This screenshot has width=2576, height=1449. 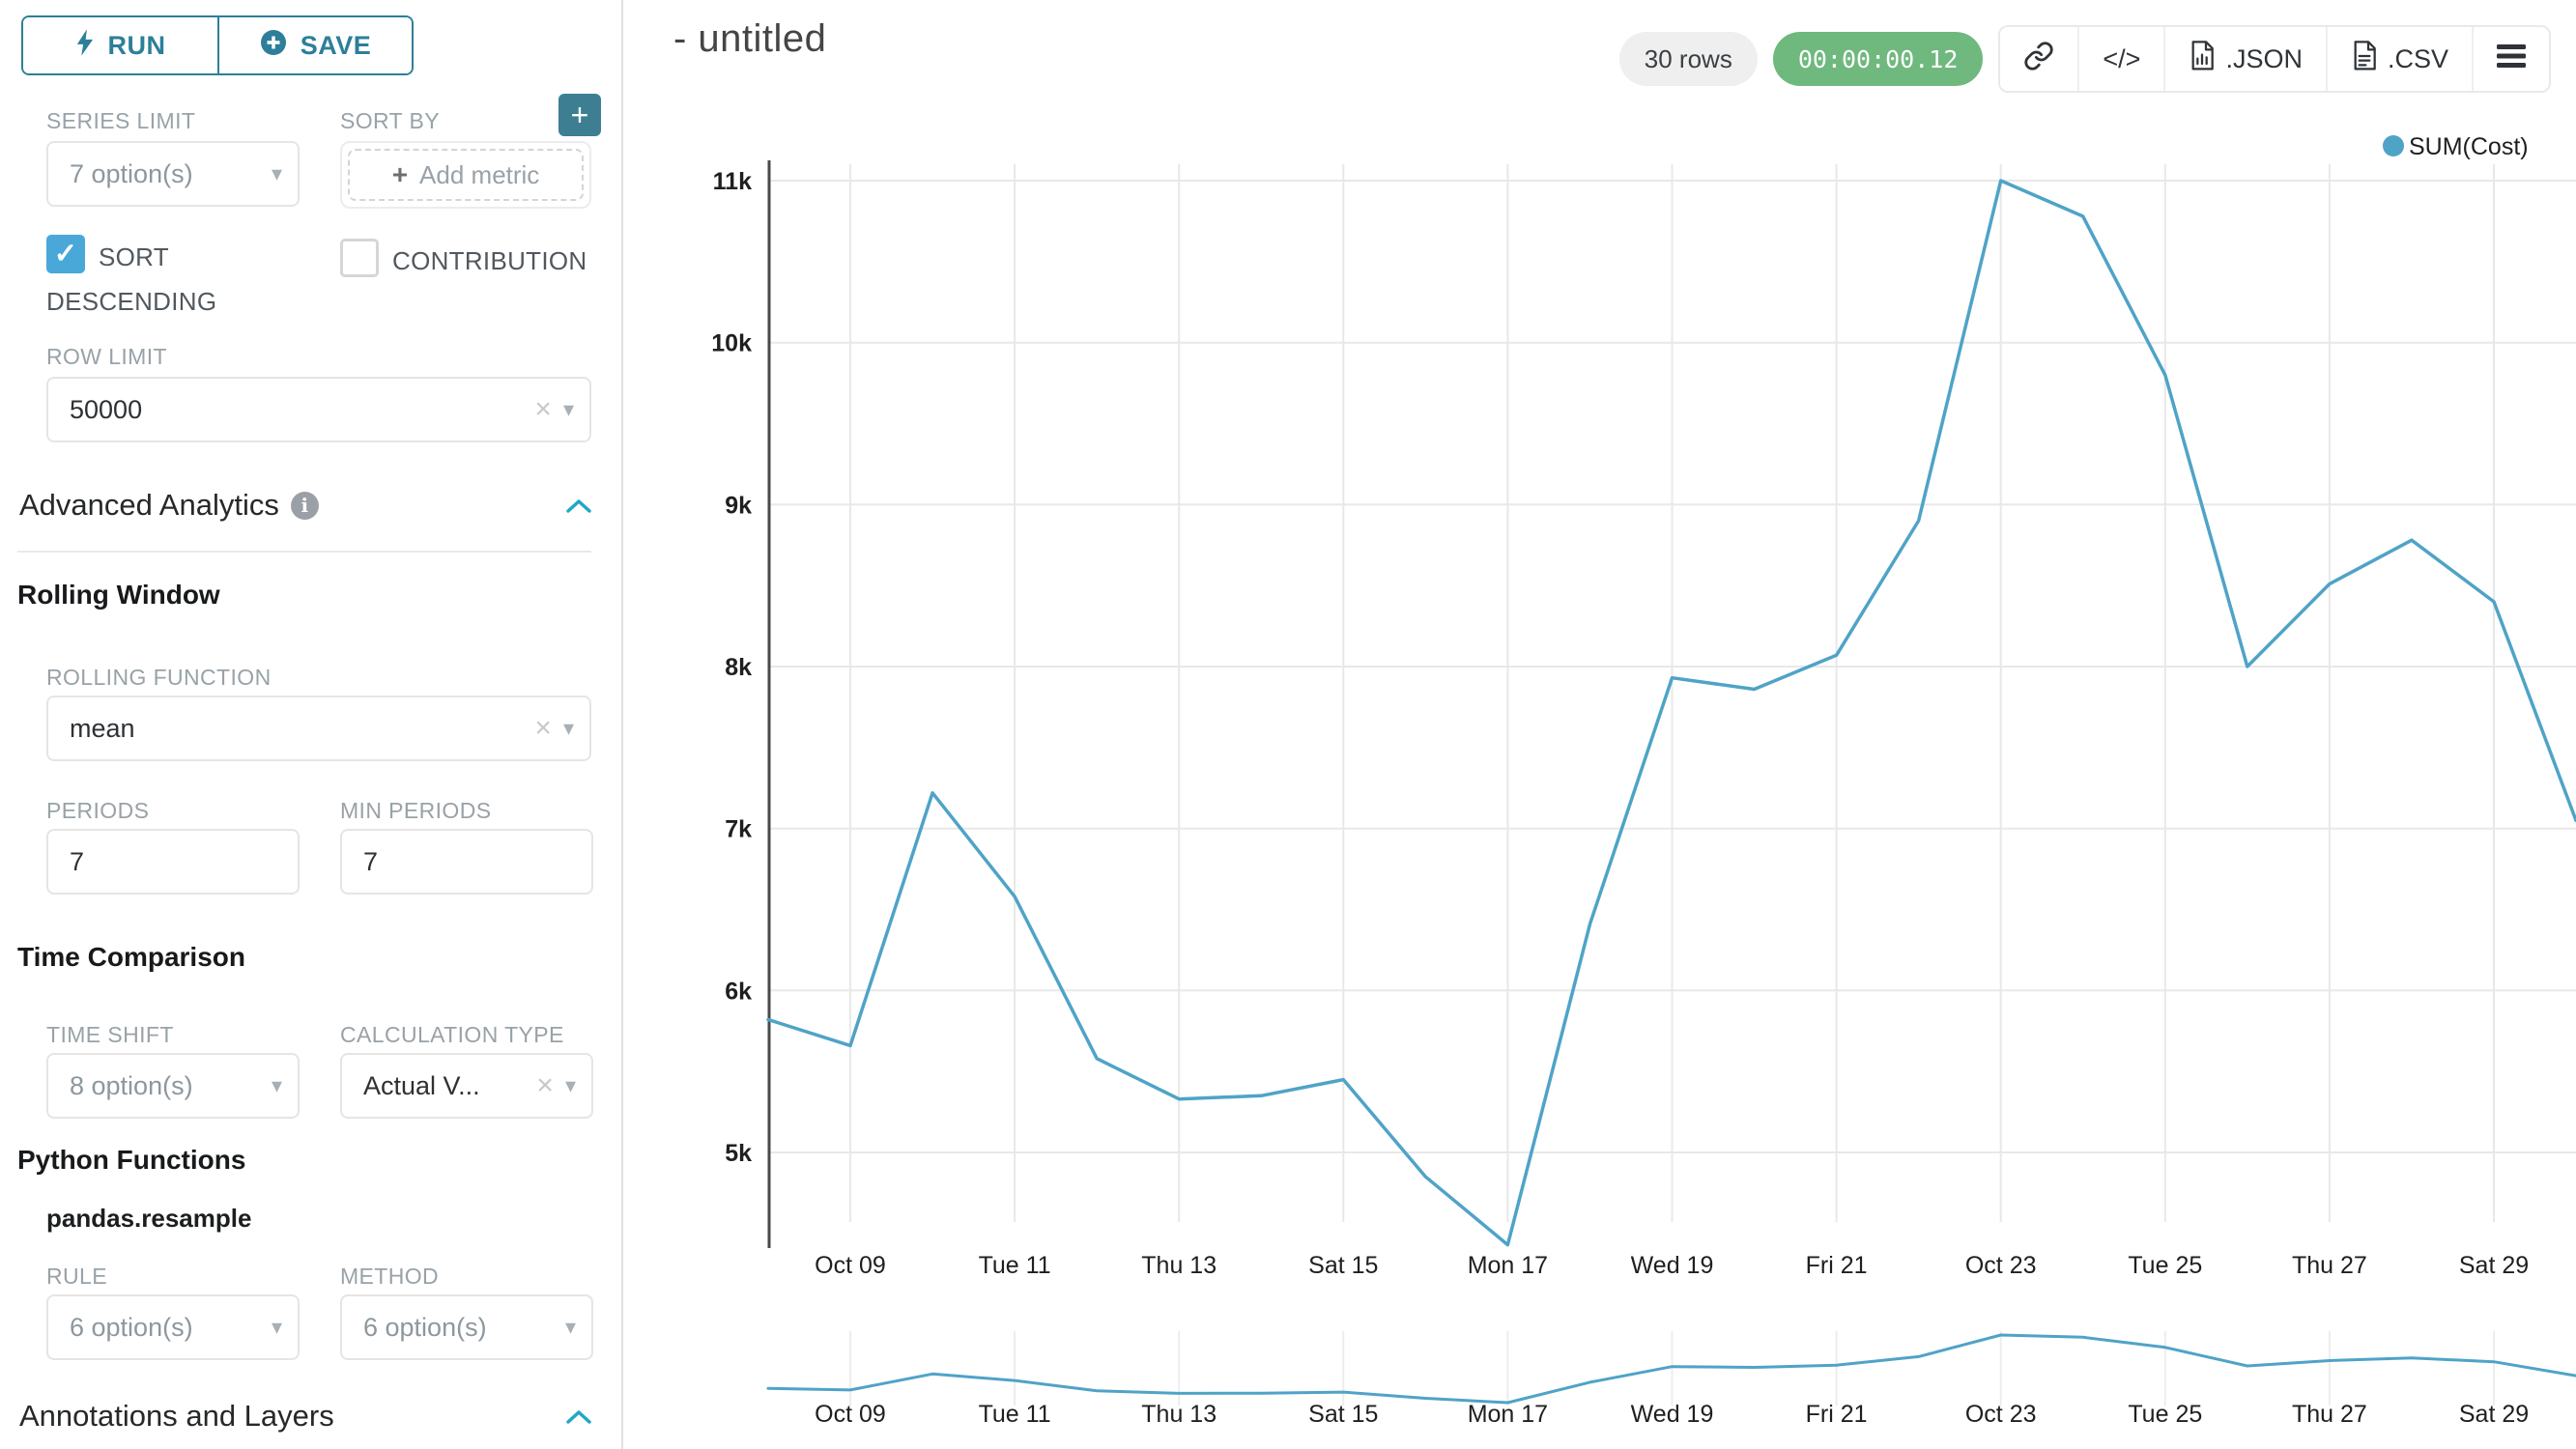 I want to click on rolling-function-value: mean, so click(x=103, y=728).